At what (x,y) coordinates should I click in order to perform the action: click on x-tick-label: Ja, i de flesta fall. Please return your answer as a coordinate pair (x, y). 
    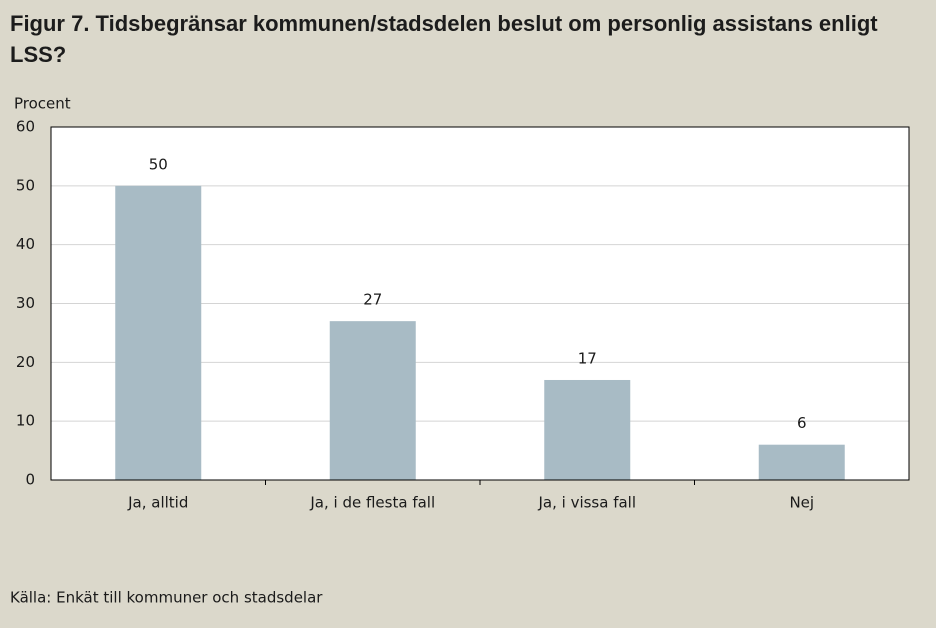
    Looking at the image, I should click on (372, 503).